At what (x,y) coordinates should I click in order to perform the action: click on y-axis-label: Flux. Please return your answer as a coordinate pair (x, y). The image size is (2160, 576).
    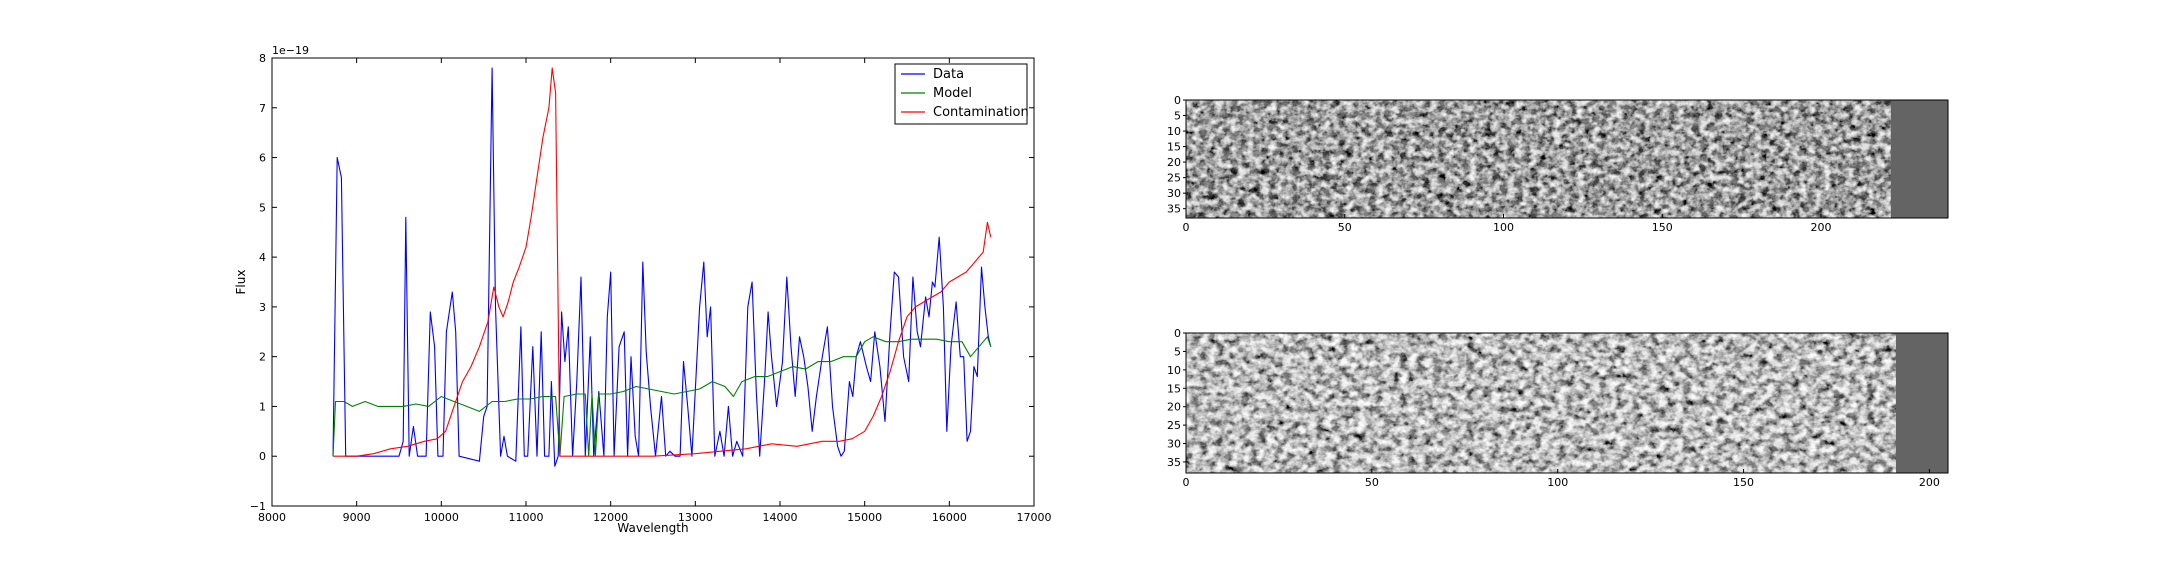
    Looking at the image, I should click on (241, 282).